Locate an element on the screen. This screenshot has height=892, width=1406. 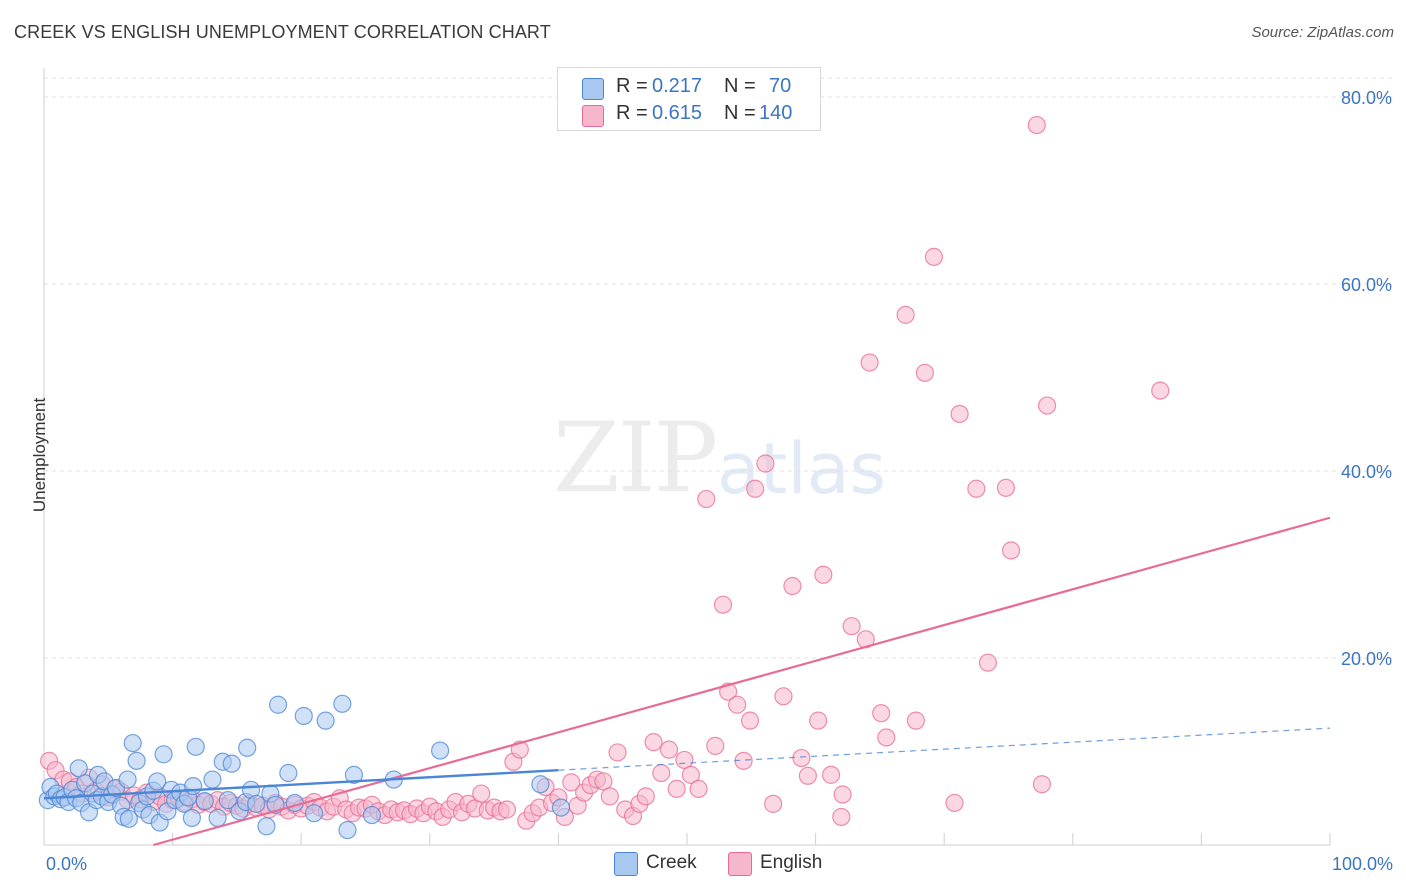
y-axis-label: Unemployment is located at coordinates (39, 455).